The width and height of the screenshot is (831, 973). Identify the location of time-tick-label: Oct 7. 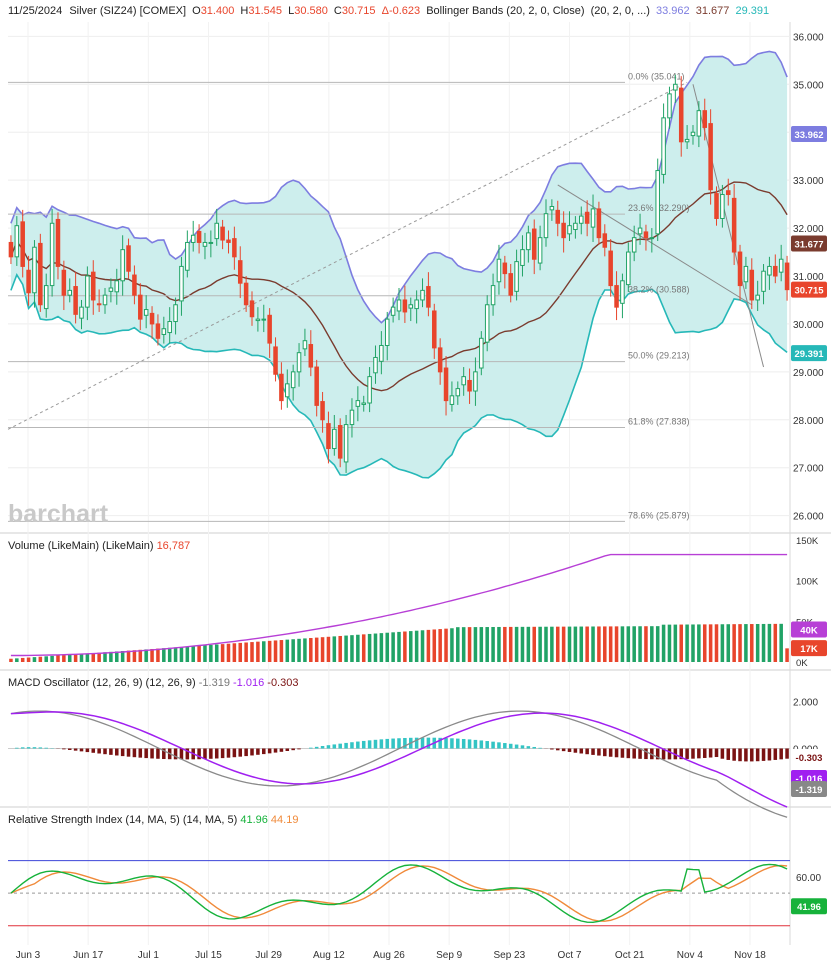
(570, 955).